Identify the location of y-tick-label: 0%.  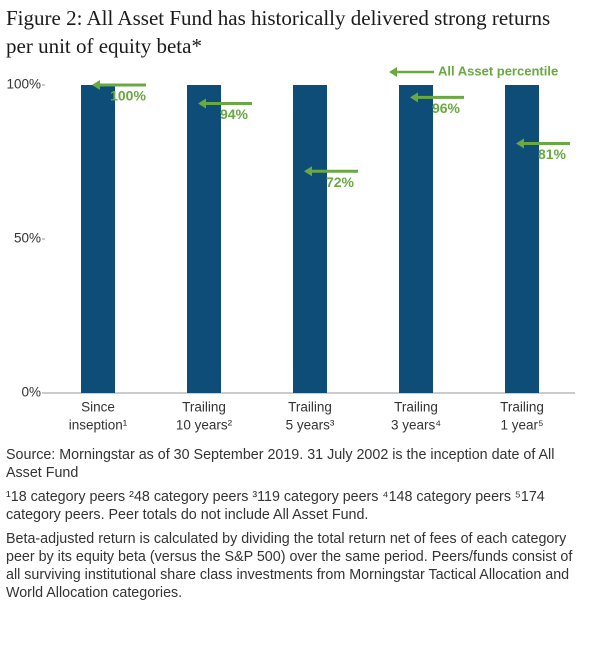
(31, 392).